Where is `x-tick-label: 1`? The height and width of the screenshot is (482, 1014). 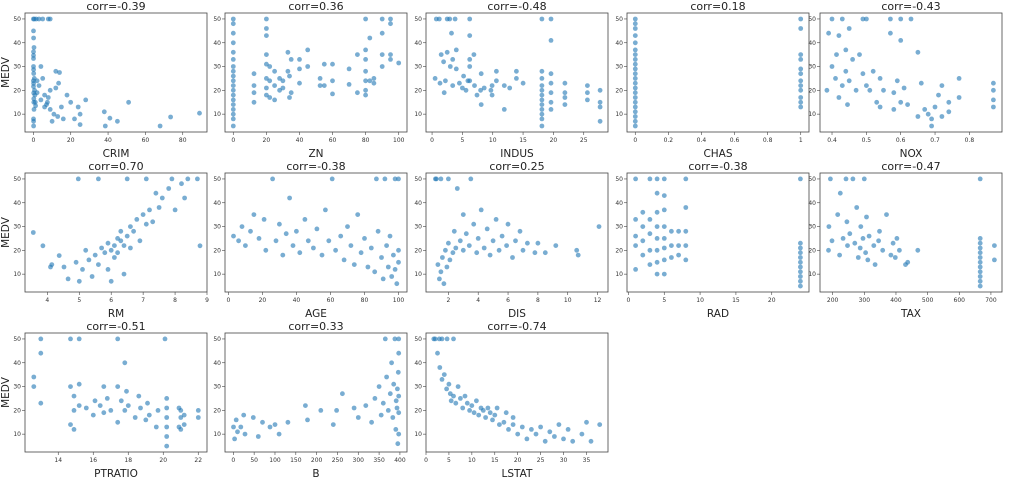 x-tick-label: 1 is located at coordinates (801, 140).